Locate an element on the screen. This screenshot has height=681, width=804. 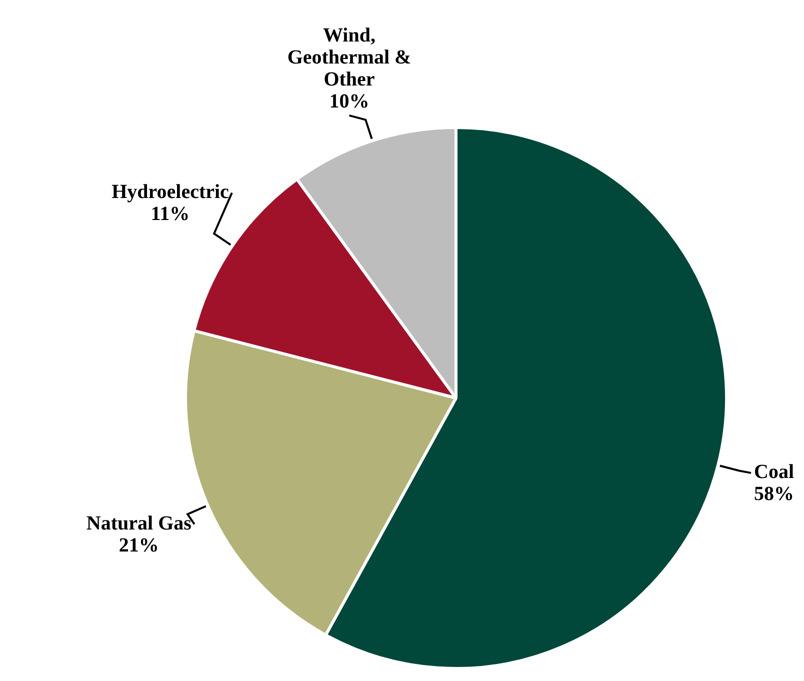
slice-label: Hydroelectric is located at coordinates (171, 191).